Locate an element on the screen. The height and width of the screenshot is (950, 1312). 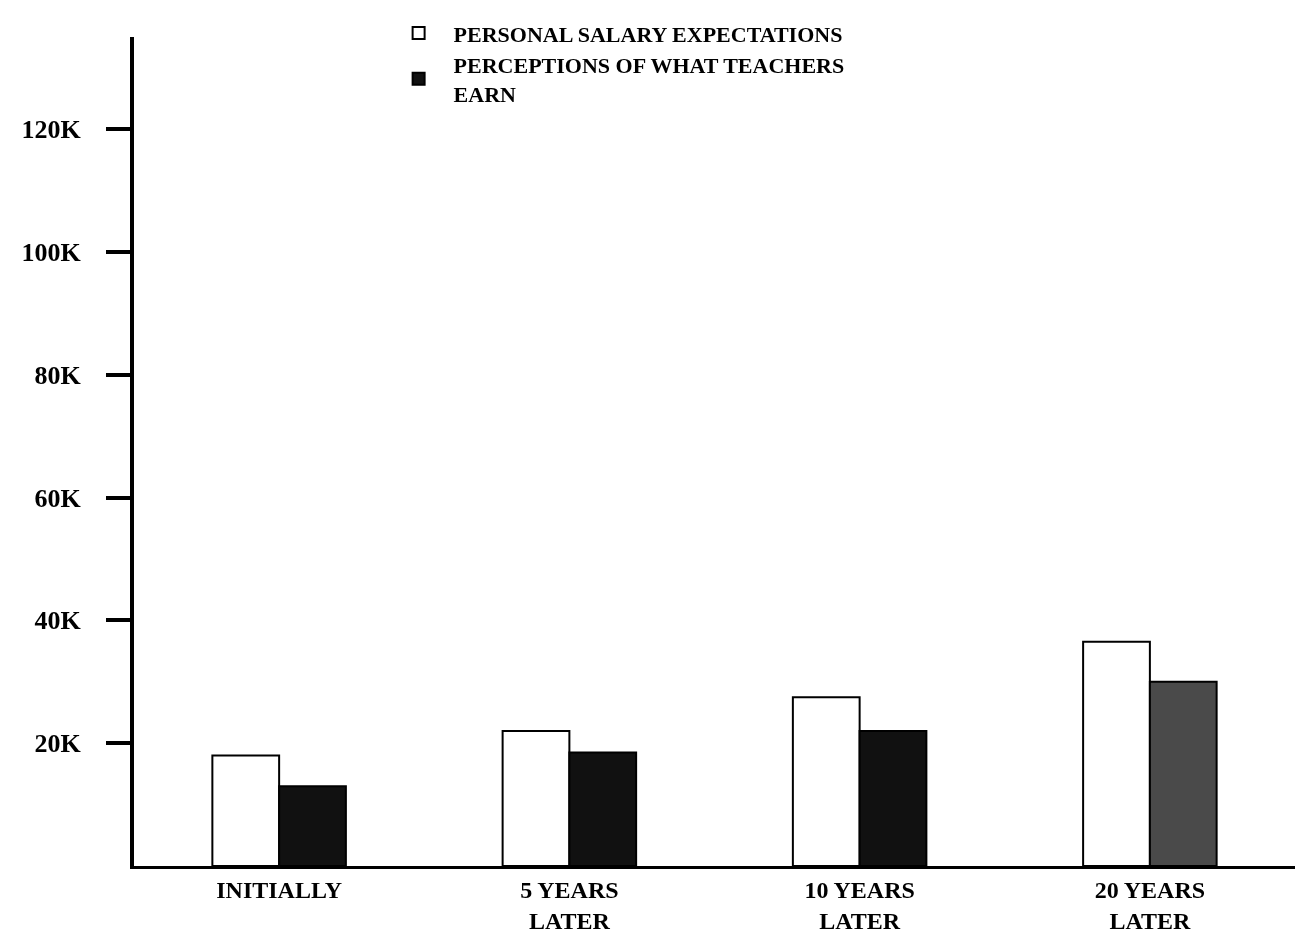
legend-label: PERSONAL SALARY EXPECTATIONS is located at coordinates (648, 34).